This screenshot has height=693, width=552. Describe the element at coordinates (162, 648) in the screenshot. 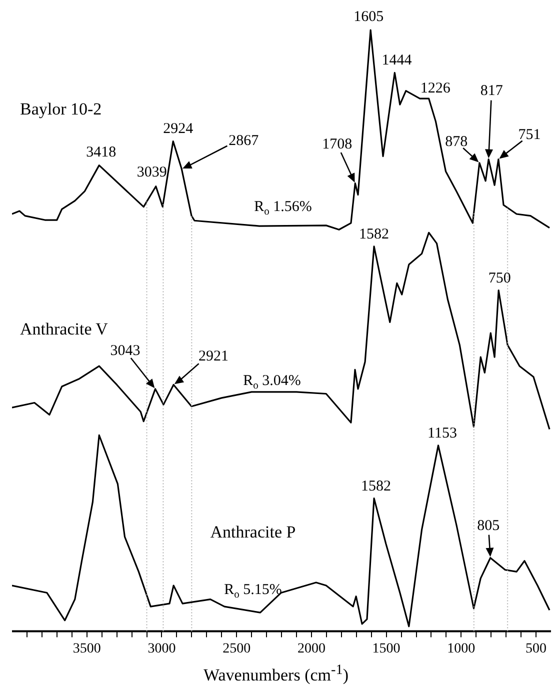

I see `x-tick-label: 3000` at that location.